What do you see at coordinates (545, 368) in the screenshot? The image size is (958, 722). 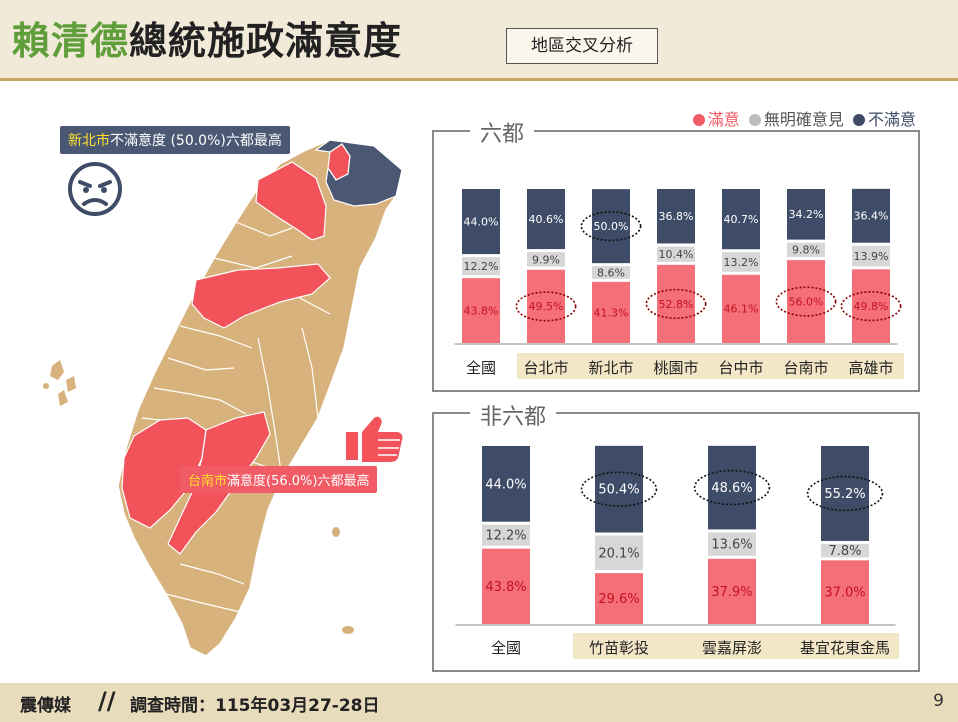 I see `category-label: 台北市` at bounding box center [545, 368].